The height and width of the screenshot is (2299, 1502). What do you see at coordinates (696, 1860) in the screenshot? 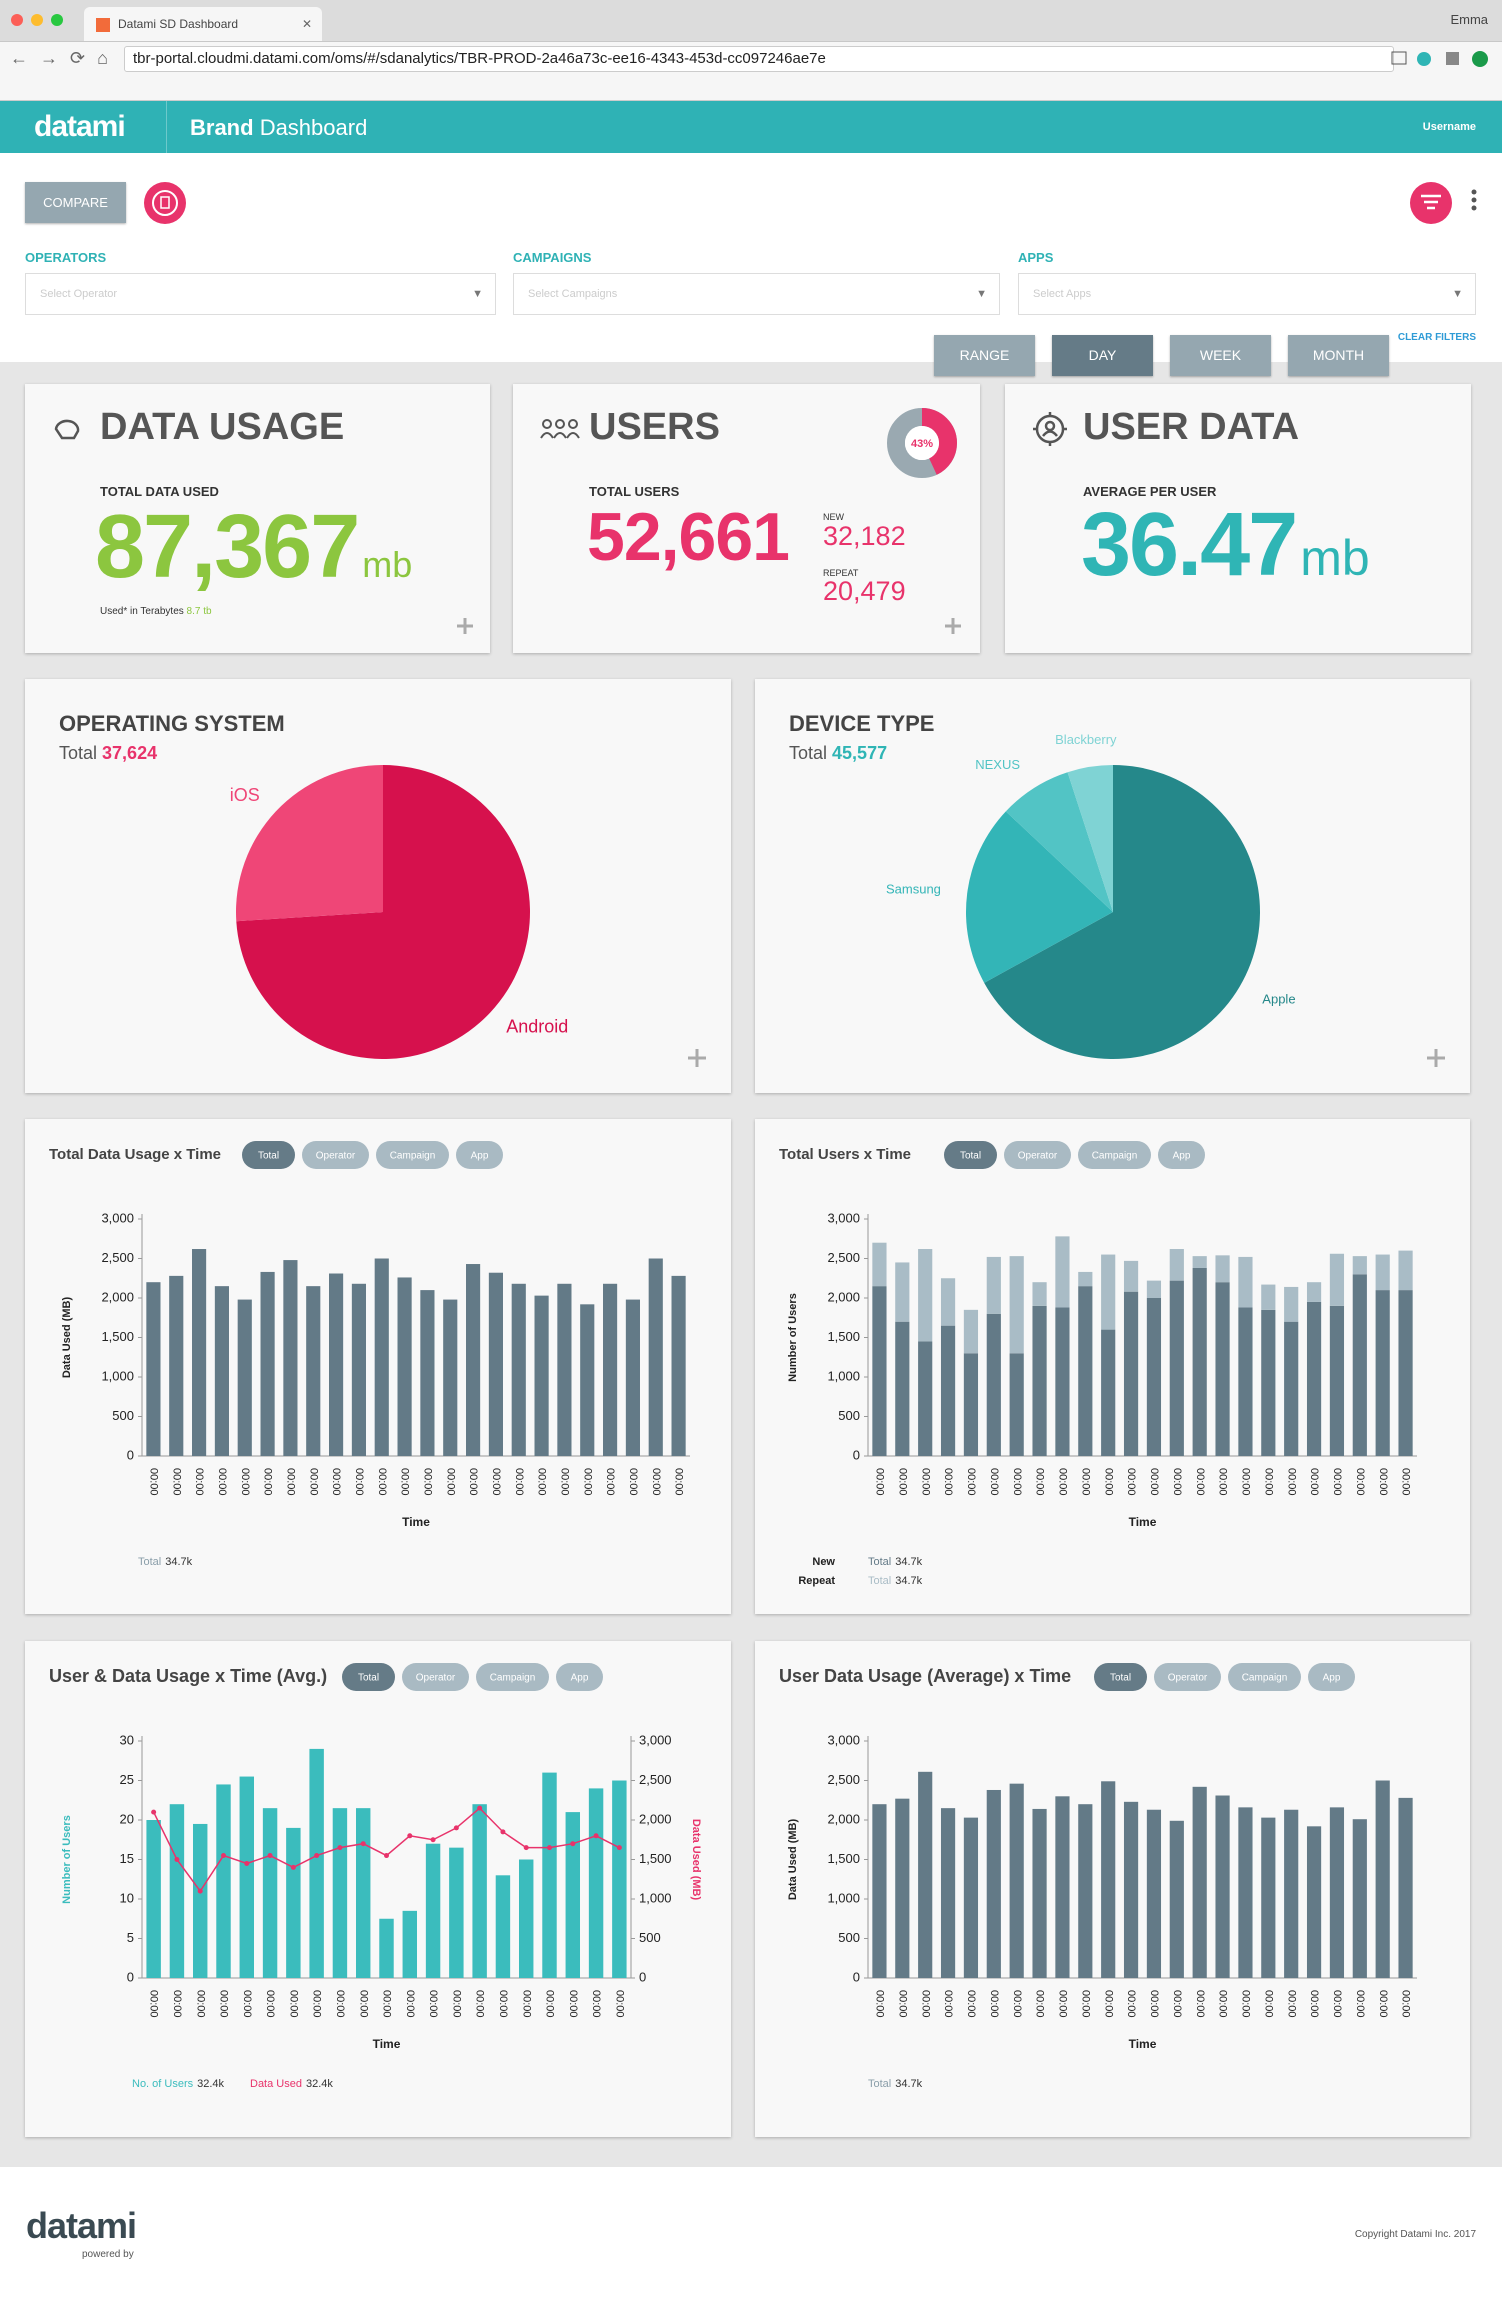
I see `y2-axis-label: Data Used (MB)` at bounding box center [696, 1860].